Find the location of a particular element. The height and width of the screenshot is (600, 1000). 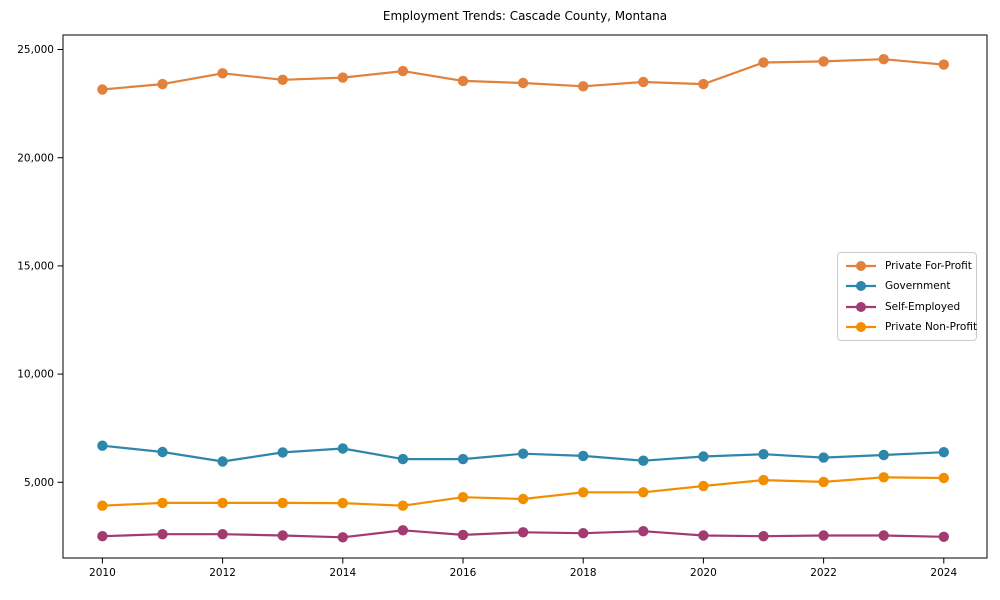

legend-label: Government is located at coordinates (918, 286).